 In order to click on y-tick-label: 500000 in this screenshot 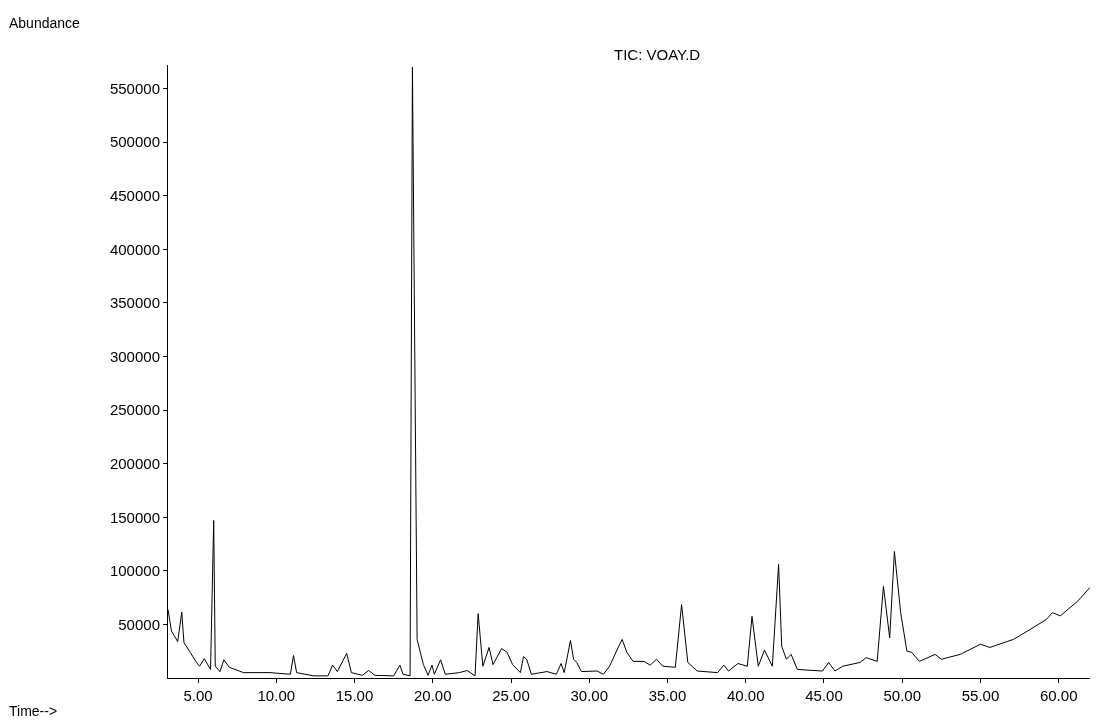, I will do `click(134, 142)`.